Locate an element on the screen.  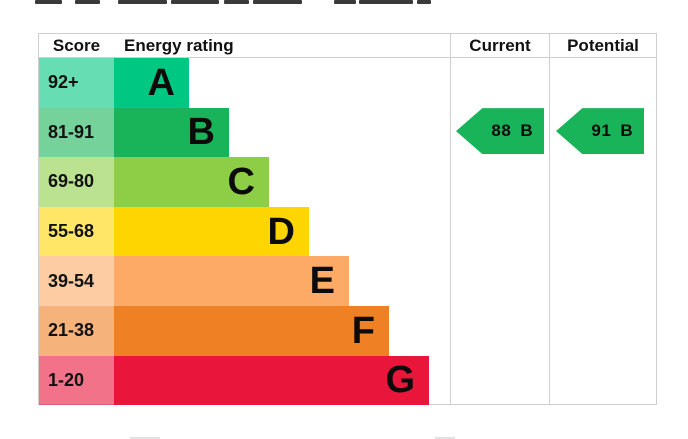
score-column-header: Score is located at coordinates (76, 45).